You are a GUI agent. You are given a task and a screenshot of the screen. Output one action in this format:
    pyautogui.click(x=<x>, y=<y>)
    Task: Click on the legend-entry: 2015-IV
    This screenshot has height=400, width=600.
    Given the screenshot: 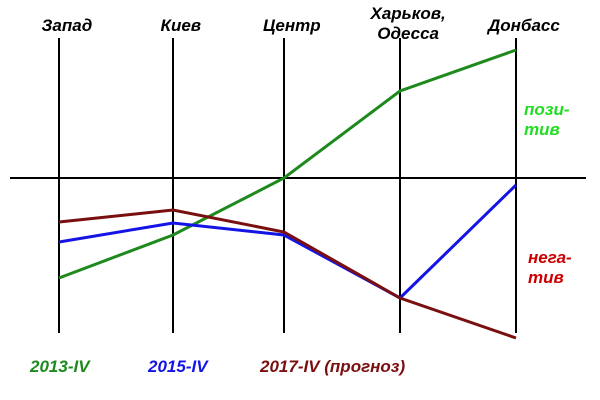 What is the action you would take?
    pyautogui.click(x=178, y=366)
    